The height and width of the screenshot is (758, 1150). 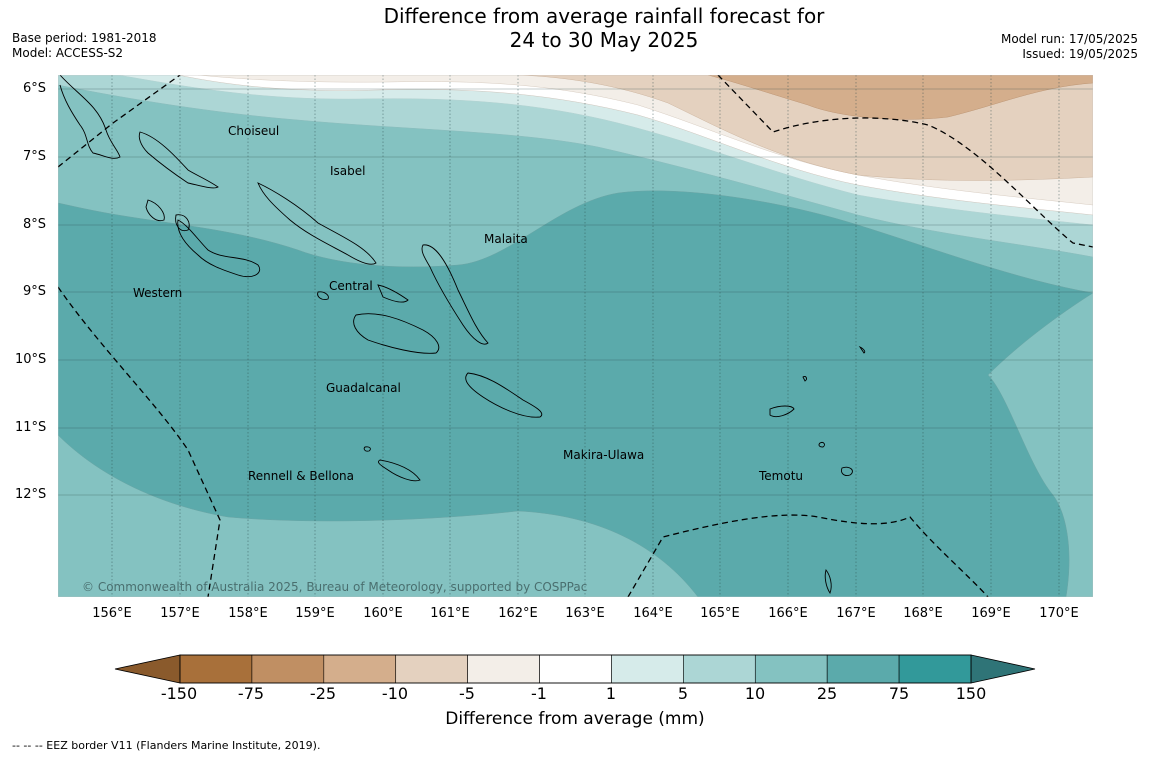 I want to click on lat-label-6s: 6°S, so click(x=35, y=88).